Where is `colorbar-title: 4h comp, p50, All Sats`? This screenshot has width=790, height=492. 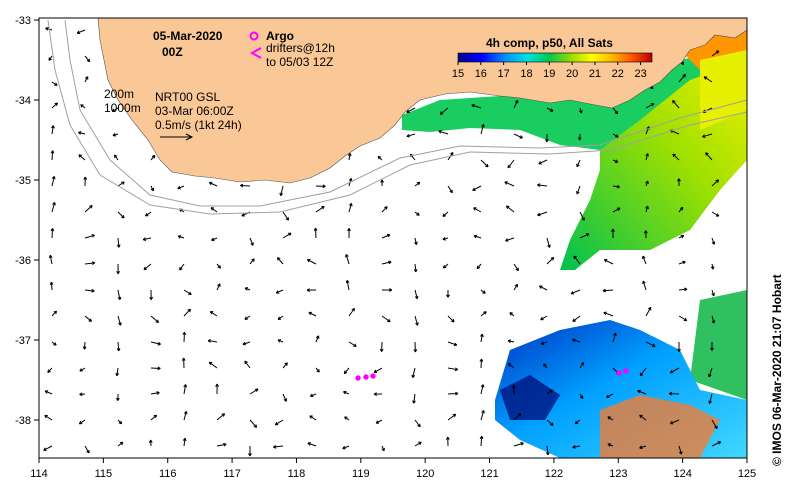 colorbar-title: 4h comp, p50, All Sats is located at coordinates (549, 43).